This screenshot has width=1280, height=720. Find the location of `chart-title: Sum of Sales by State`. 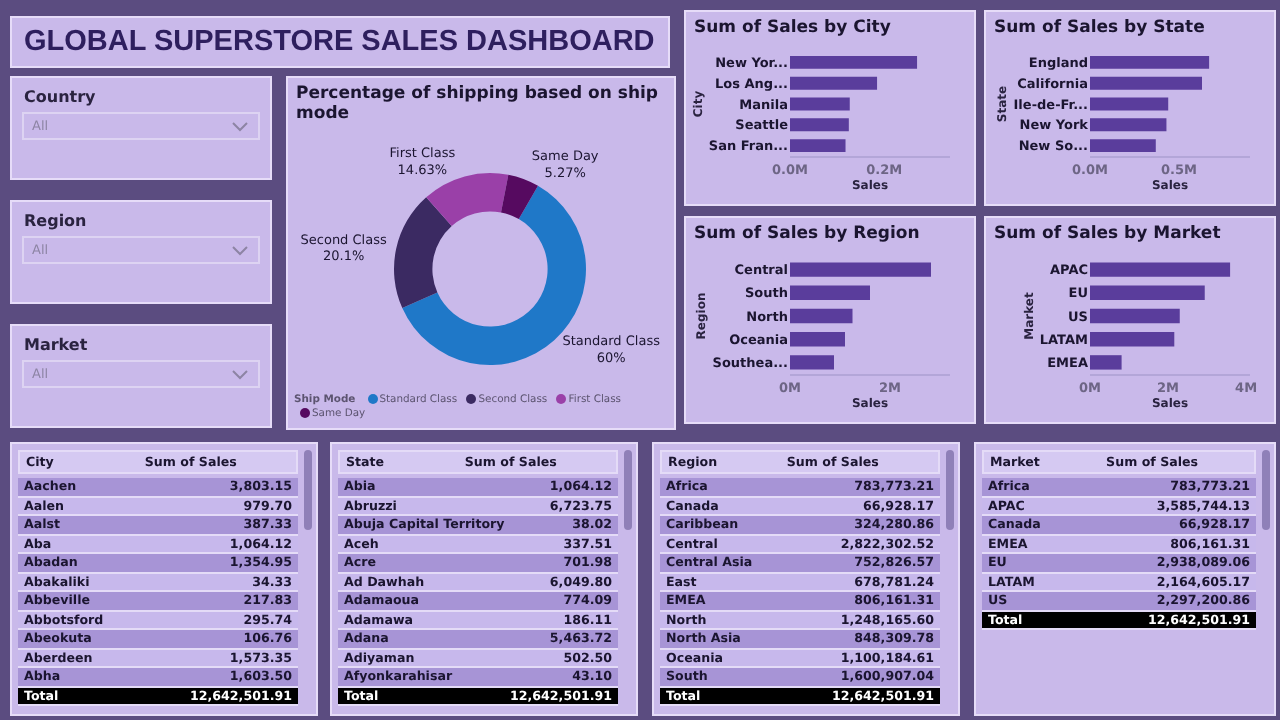

chart-title: Sum of Sales by State is located at coordinates (1099, 27).